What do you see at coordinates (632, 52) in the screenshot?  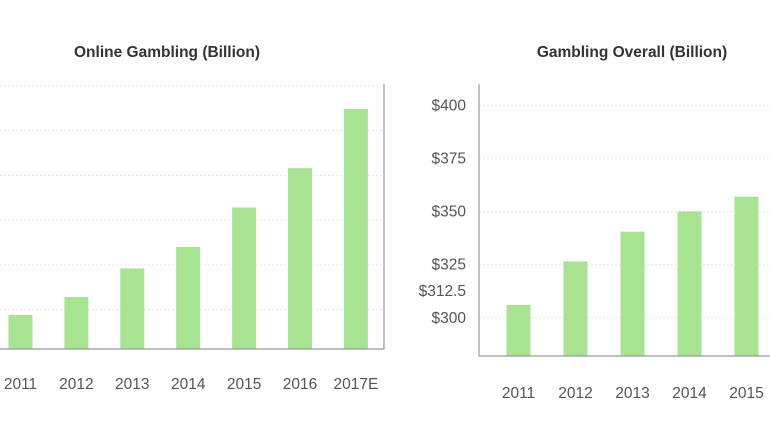 I see `chart-title-gambling-overall: Gambling Overall (Billion)` at bounding box center [632, 52].